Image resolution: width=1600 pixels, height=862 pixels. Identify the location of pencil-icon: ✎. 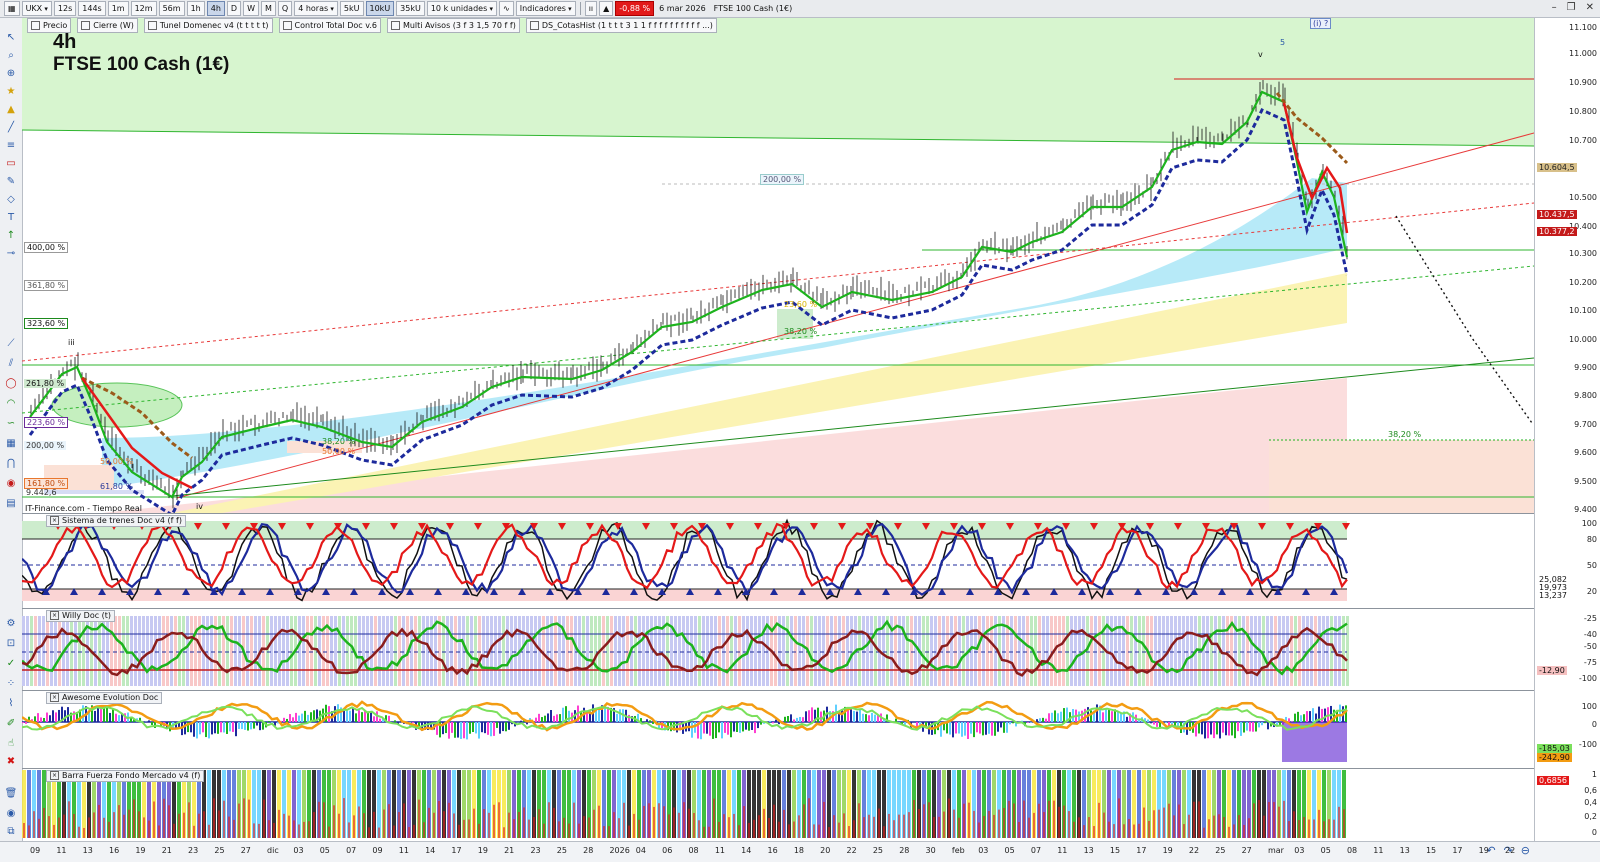
(11, 182).